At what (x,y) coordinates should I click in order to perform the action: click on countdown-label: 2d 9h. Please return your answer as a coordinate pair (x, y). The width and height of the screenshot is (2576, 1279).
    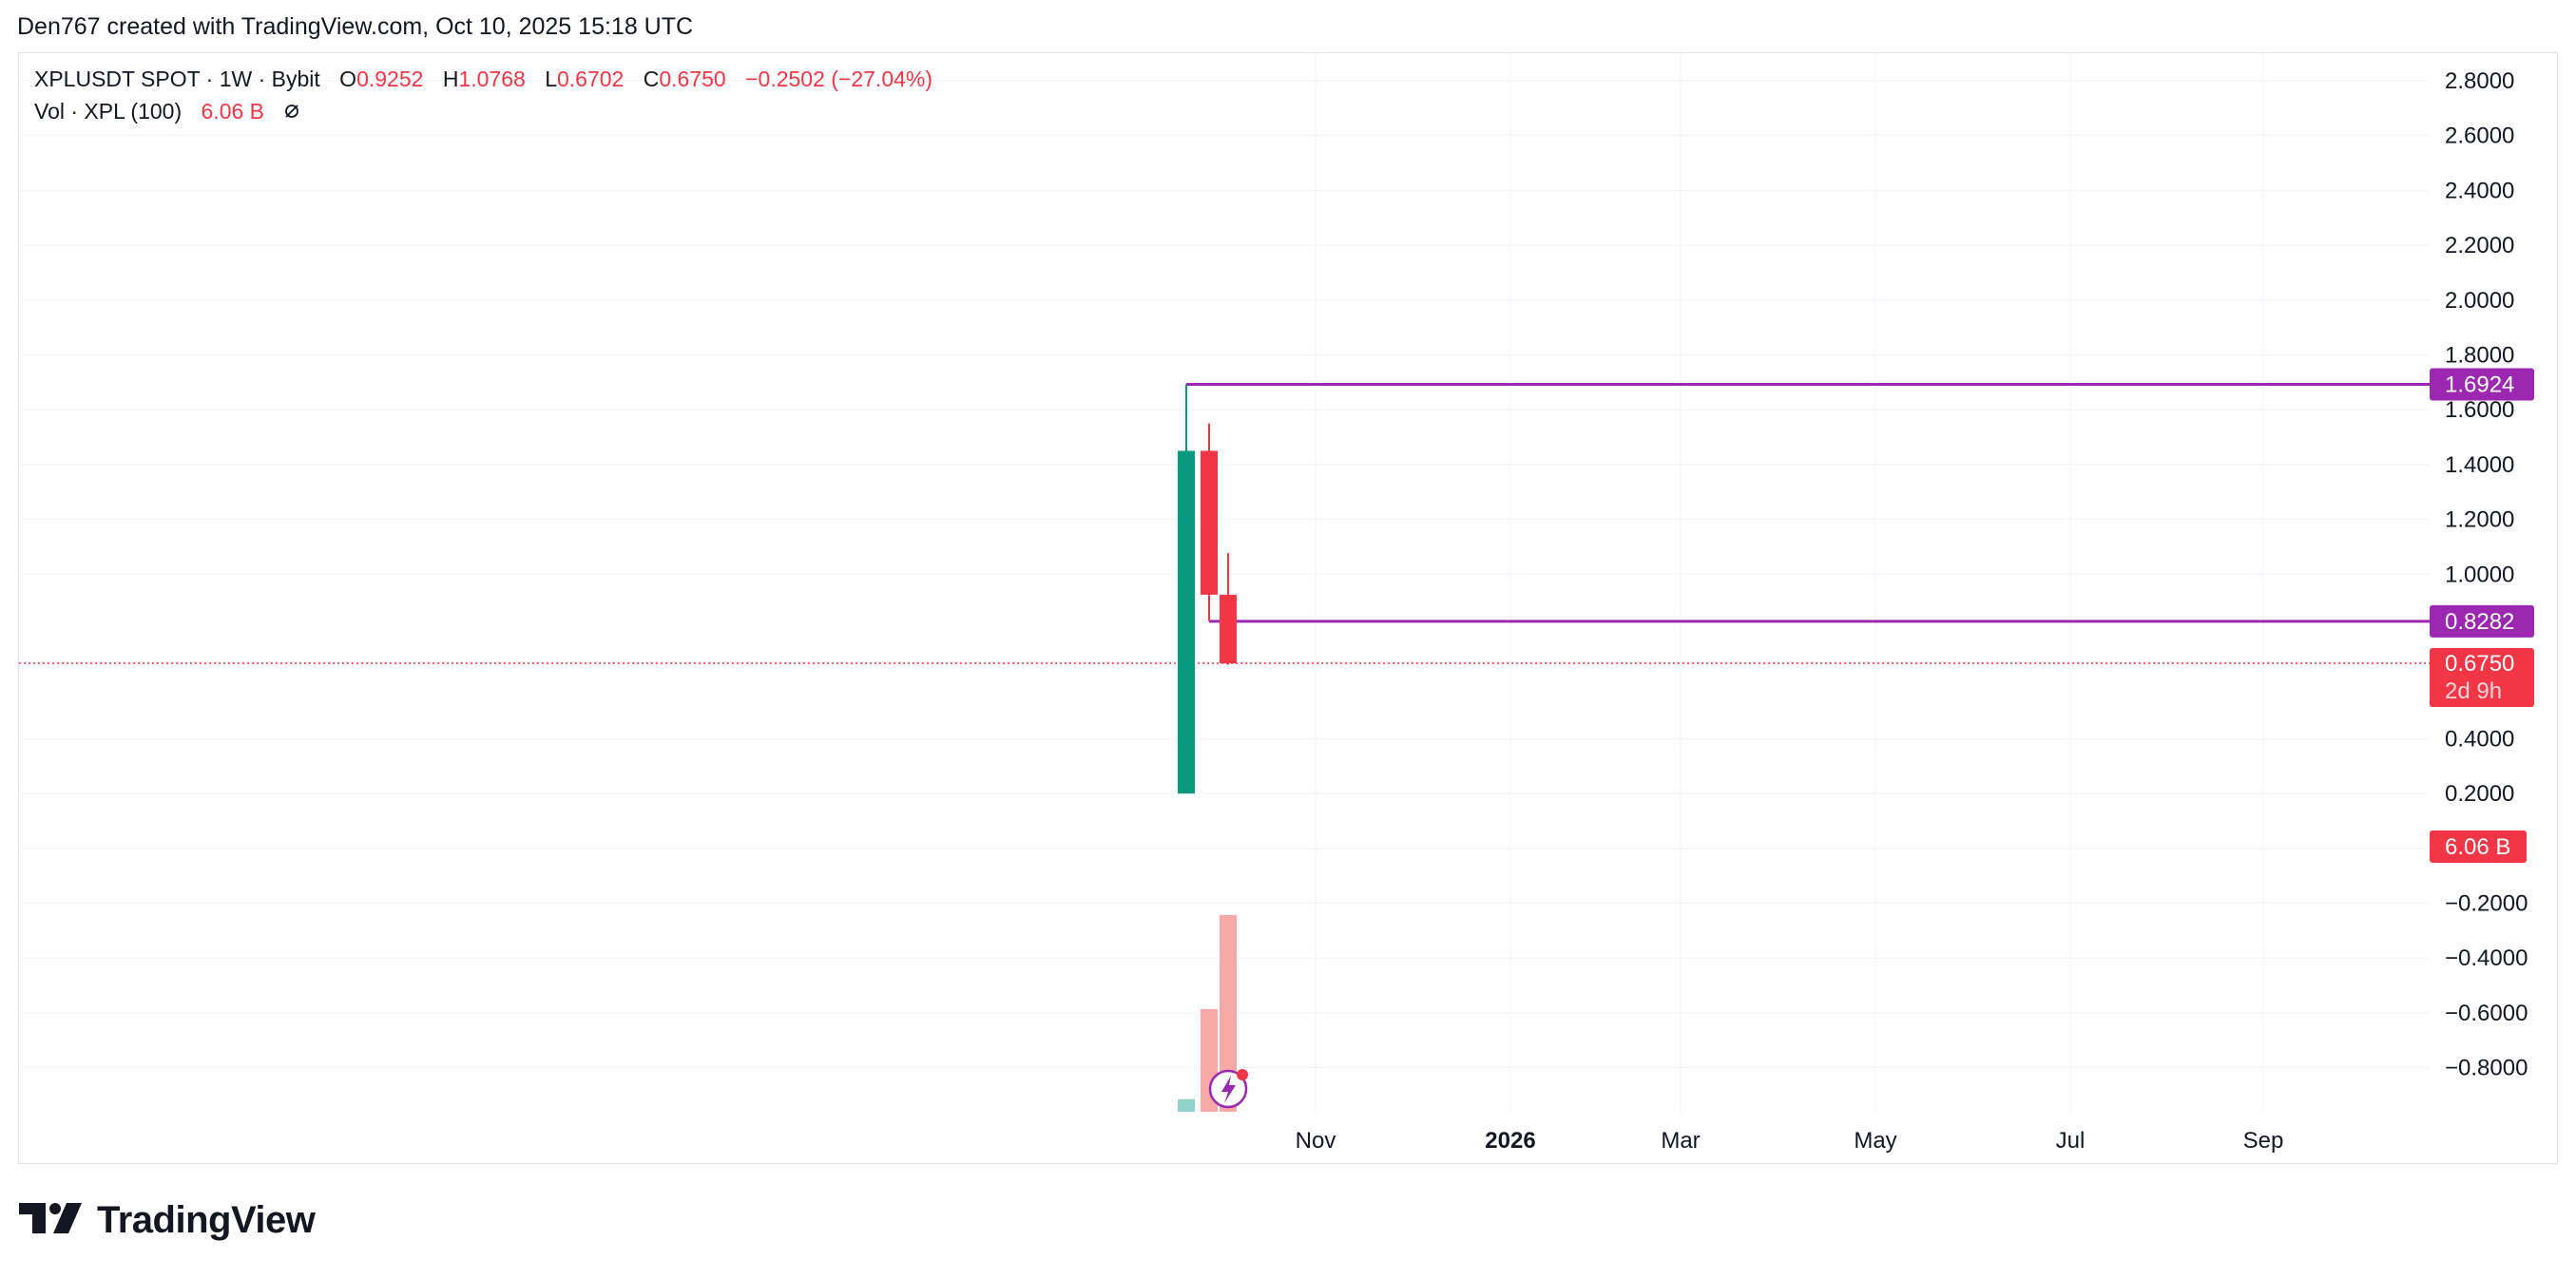
    Looking at the image, I should click on (2473, 691).